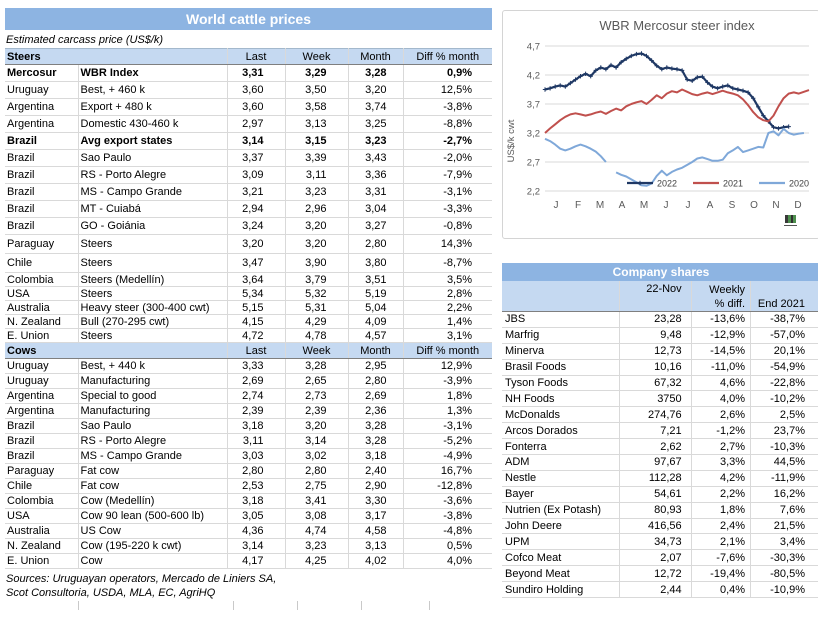 The image size is (818, 625). I want to click on company-name-cell: Brasil Foods, so click(561, 367).